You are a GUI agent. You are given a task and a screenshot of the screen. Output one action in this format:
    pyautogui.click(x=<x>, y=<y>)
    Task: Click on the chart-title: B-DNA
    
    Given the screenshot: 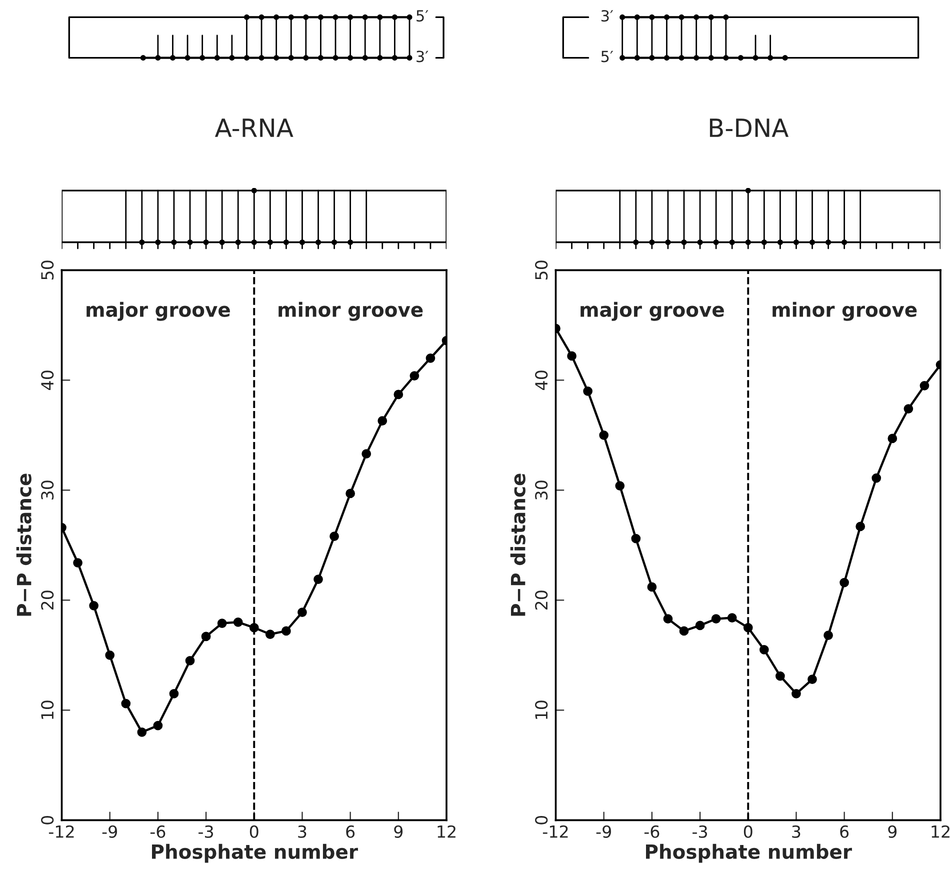 What is the action you would take?
    pyautogui.click(x=749, y=127)
    